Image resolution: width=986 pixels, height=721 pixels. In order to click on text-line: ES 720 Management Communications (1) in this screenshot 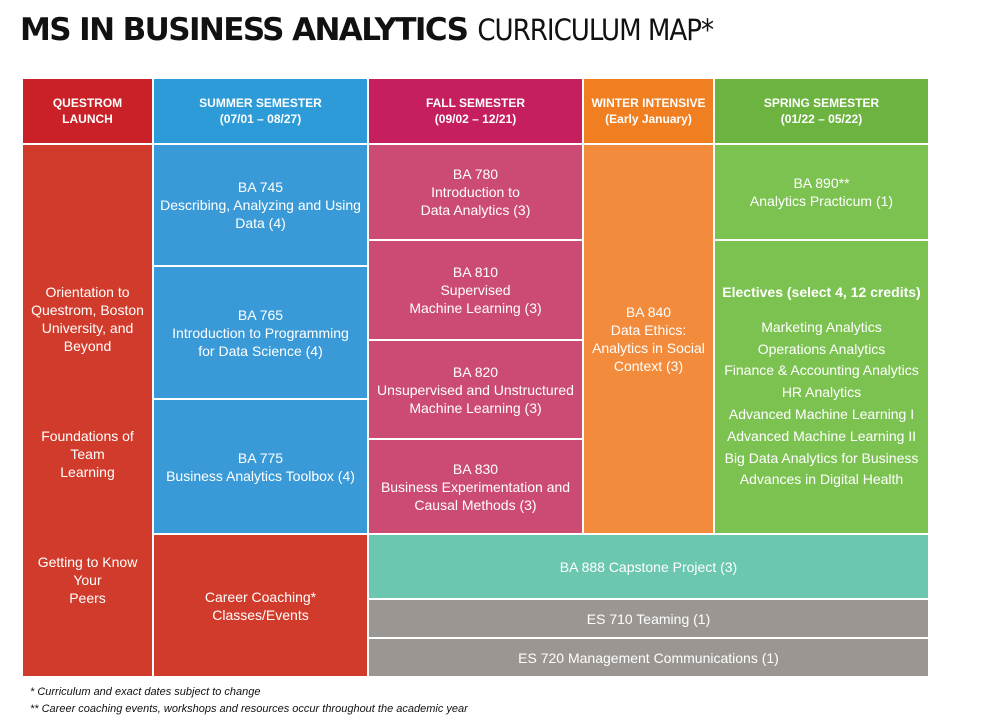, I will do `click(648, 657)`.